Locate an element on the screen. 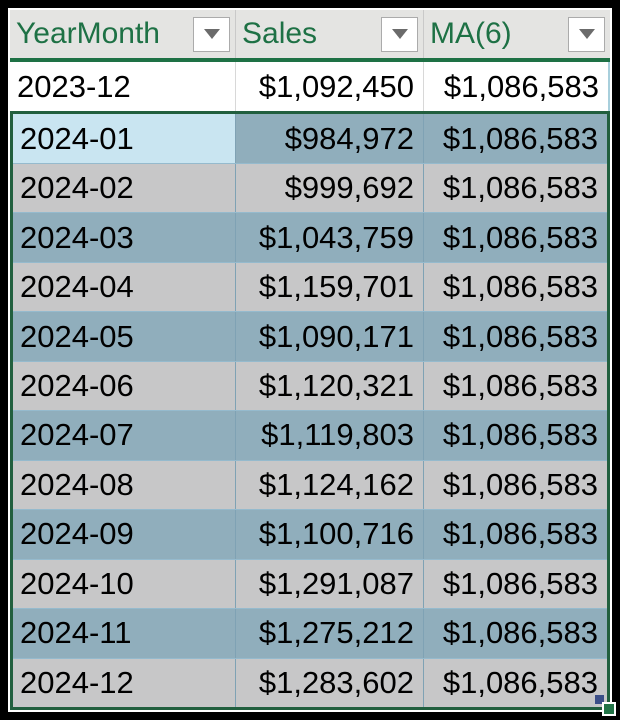 Image resolution: width=620 pixels, height=720 pixels. table-row: 2024-09 $1,100,716 $1,086,583 is located at coordinates (310, 534).